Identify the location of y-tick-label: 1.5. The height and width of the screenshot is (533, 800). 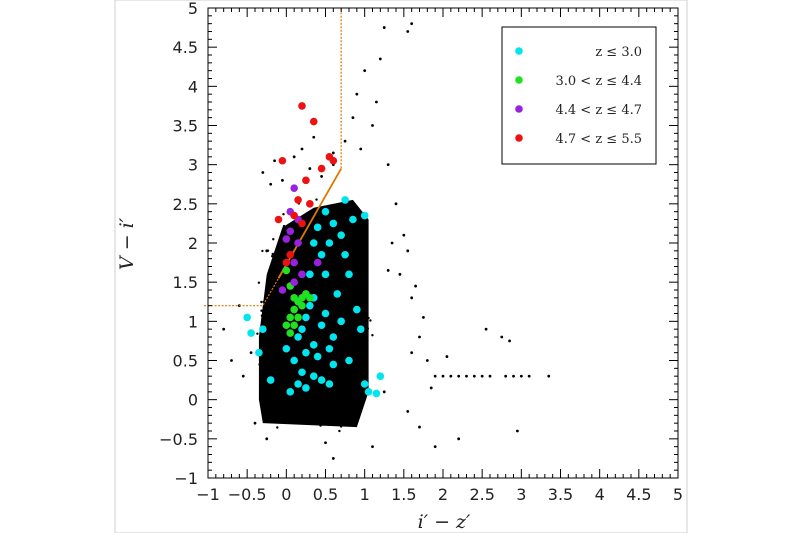
(185, 282).